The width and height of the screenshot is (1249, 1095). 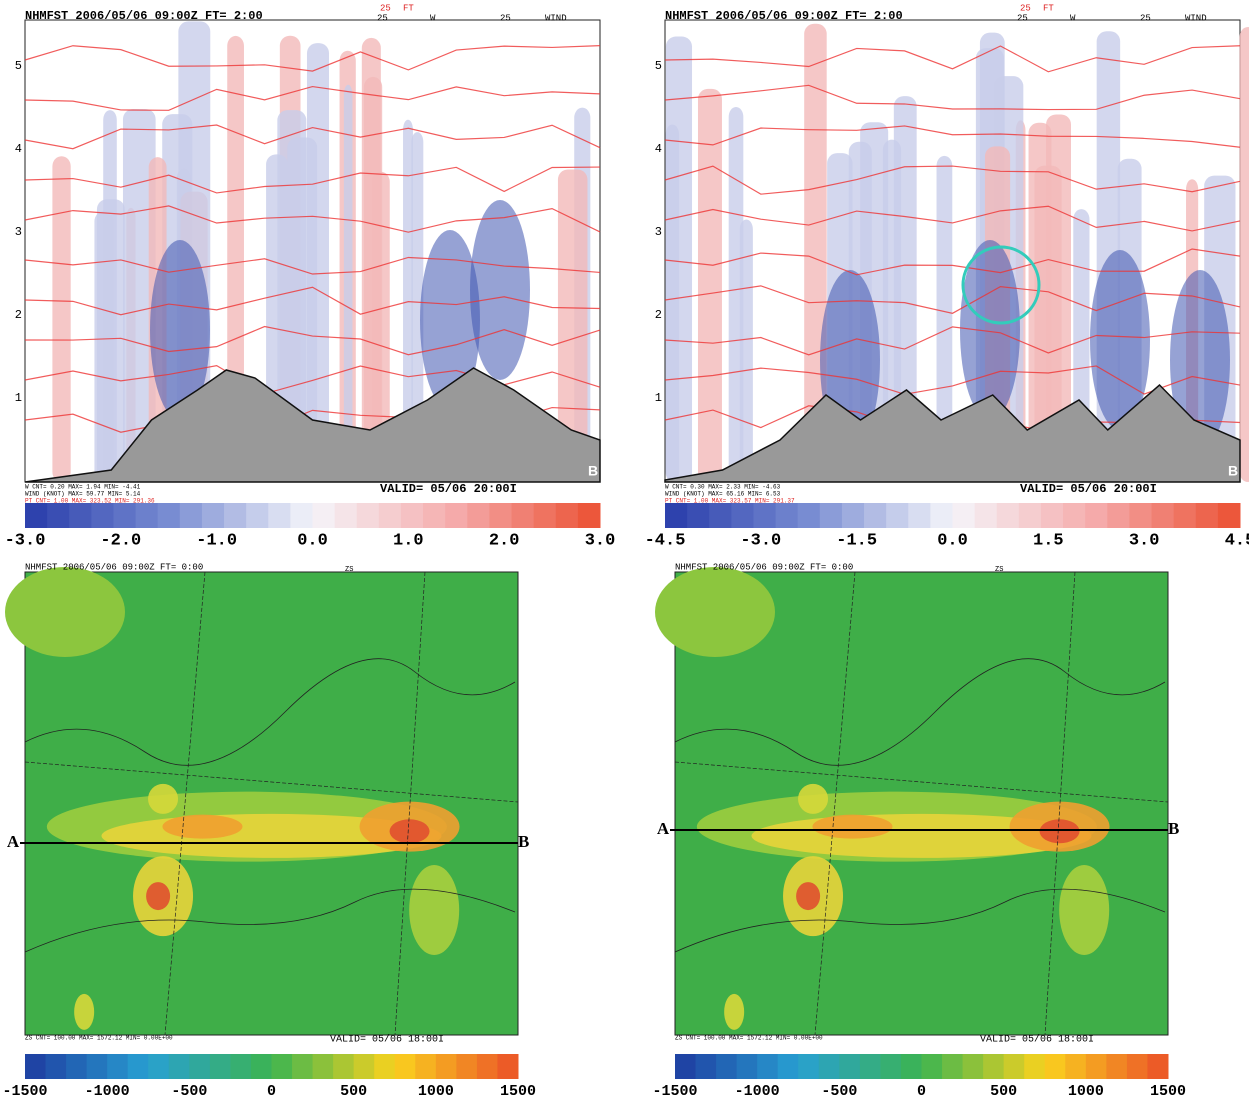 I want to click on colorbar-label: 1500, so click(x=1168, y=1089).